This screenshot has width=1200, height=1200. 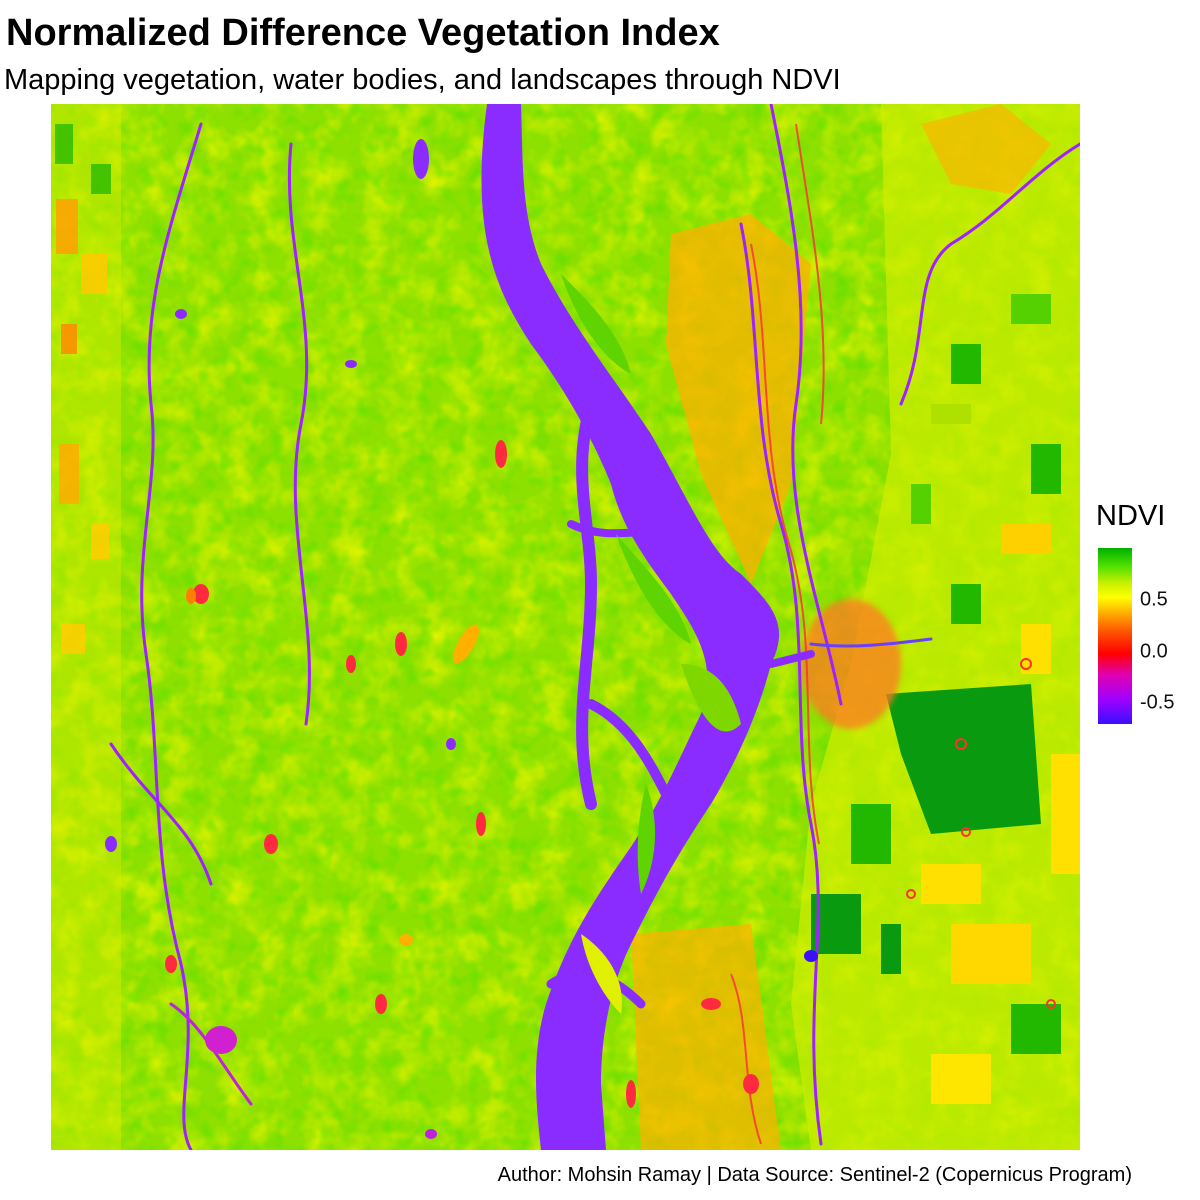 What do you see at coordinates (1154, 651) in the screenshot?
I see `legend-tick-label: 0.0` at bounding box center [1154, 651].